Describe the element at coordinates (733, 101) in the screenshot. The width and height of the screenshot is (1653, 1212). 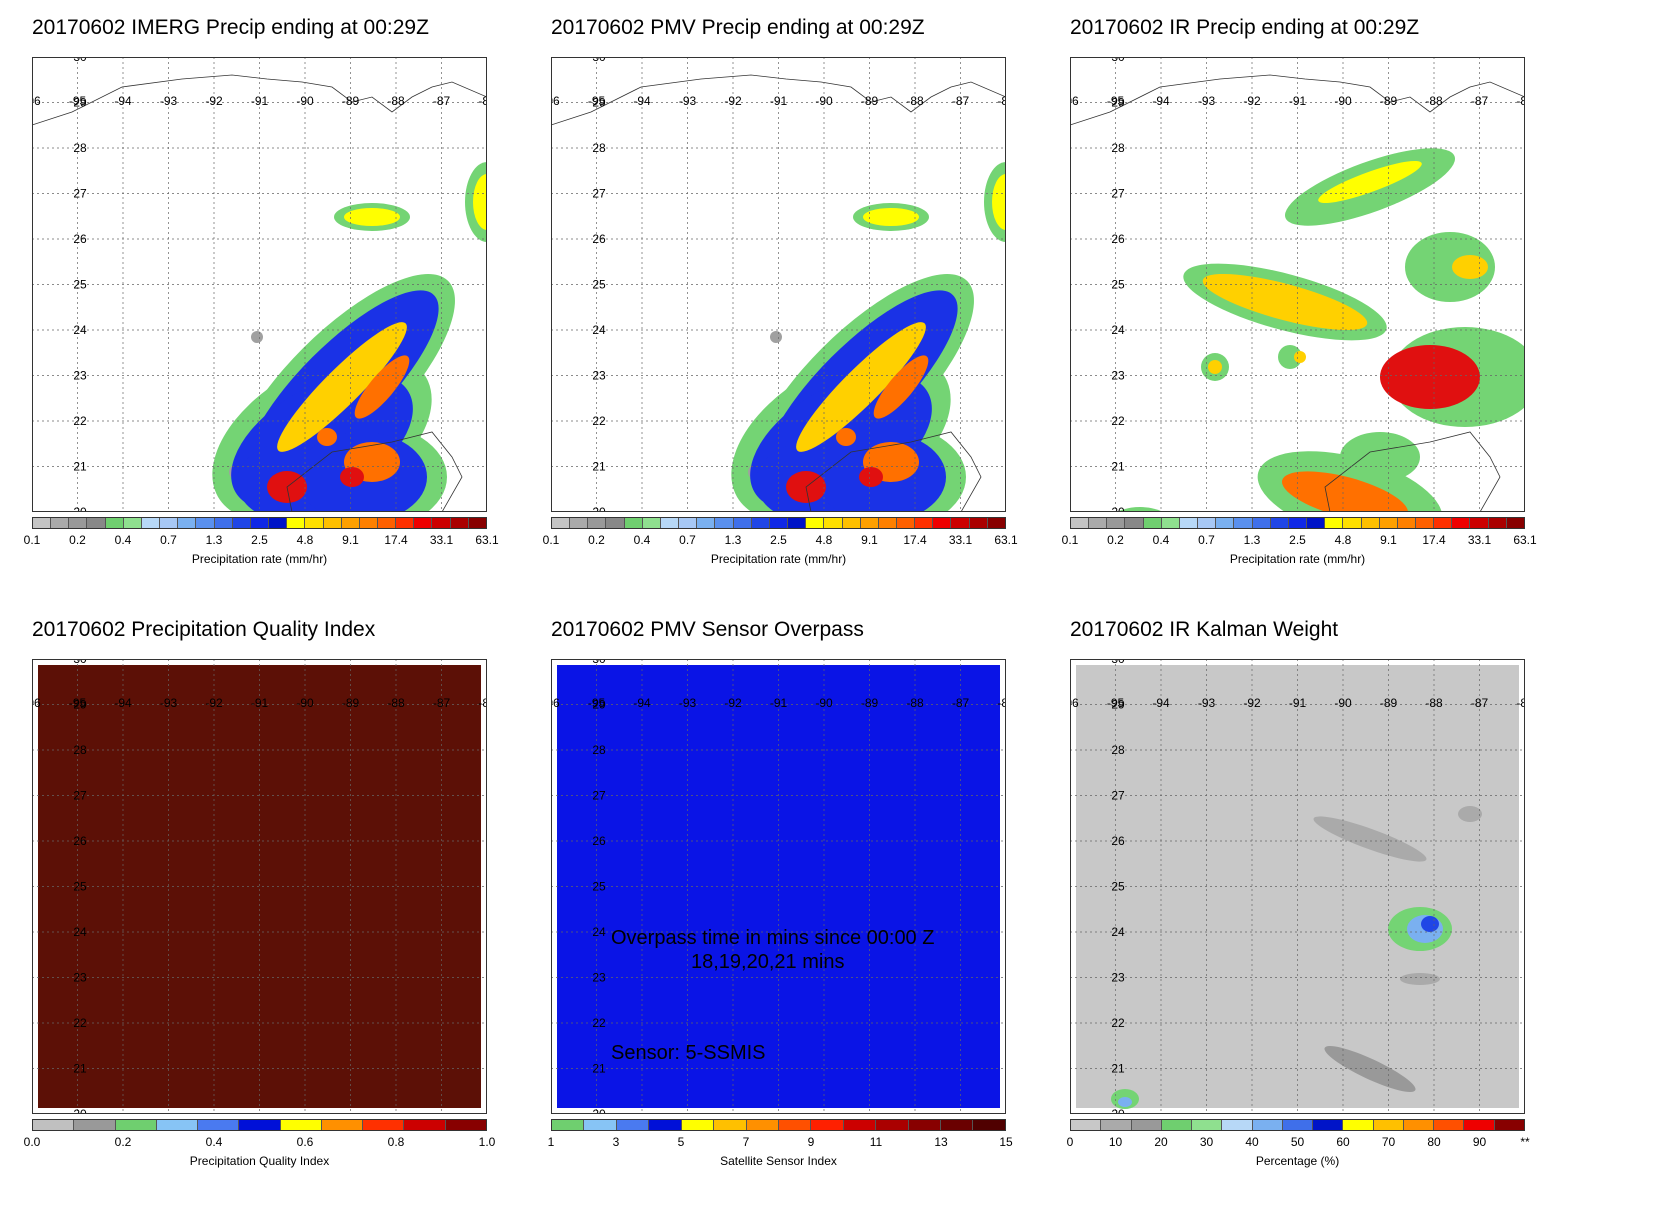
I see `lon-label: -92` at that location.